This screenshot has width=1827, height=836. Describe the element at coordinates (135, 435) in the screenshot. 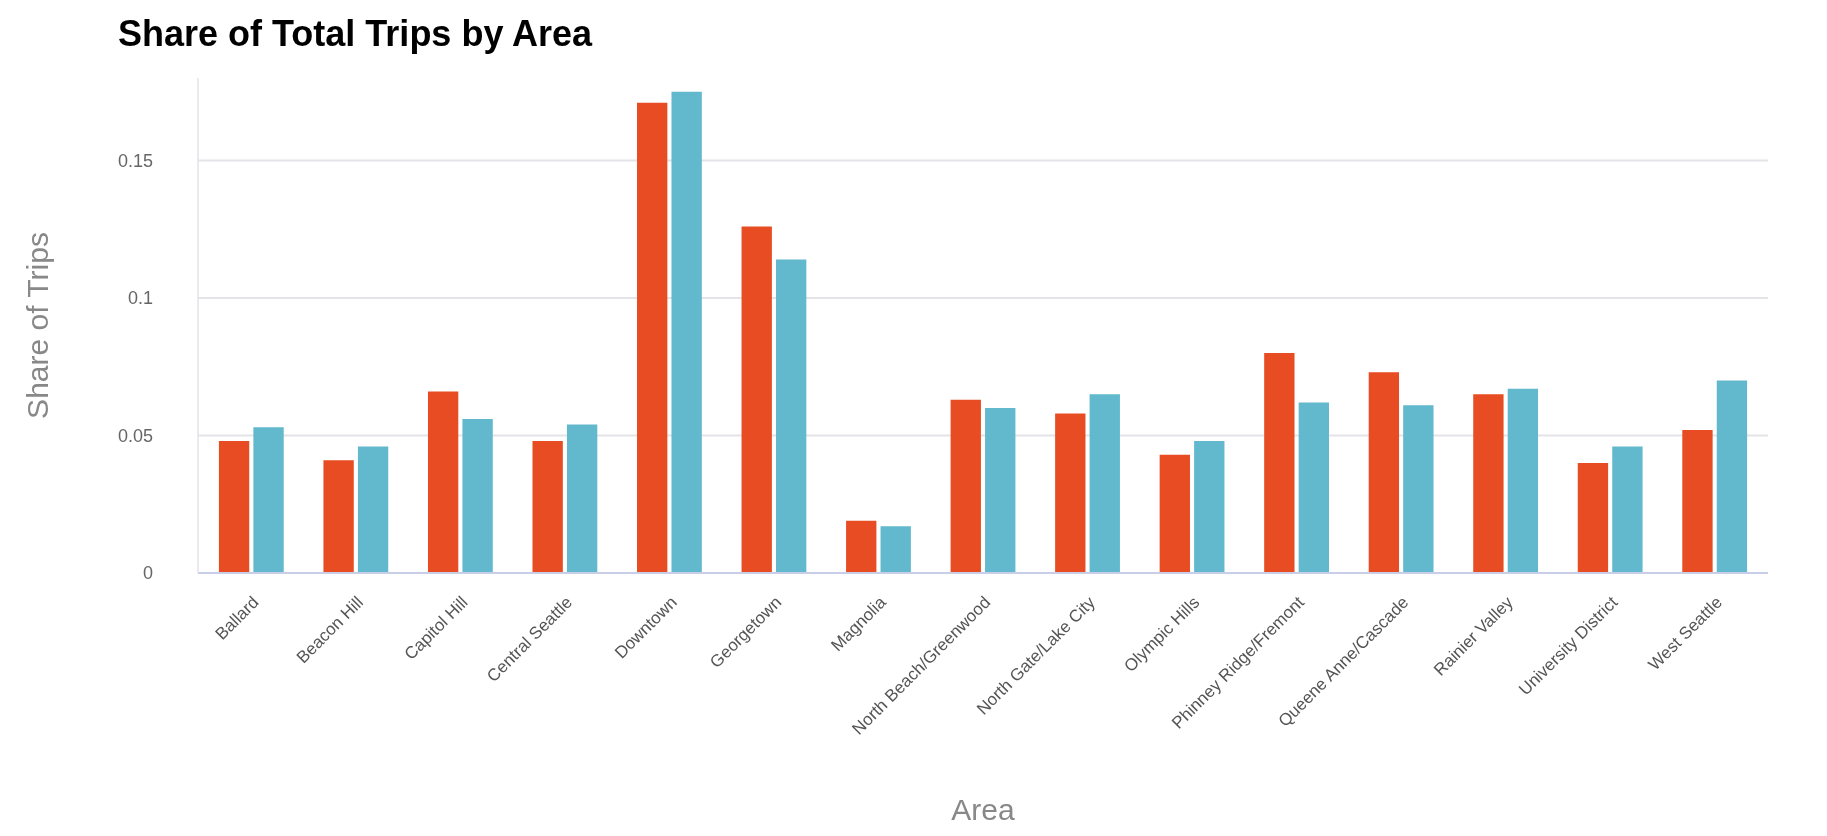

I see `y-tick-label: 0.05` at that location.